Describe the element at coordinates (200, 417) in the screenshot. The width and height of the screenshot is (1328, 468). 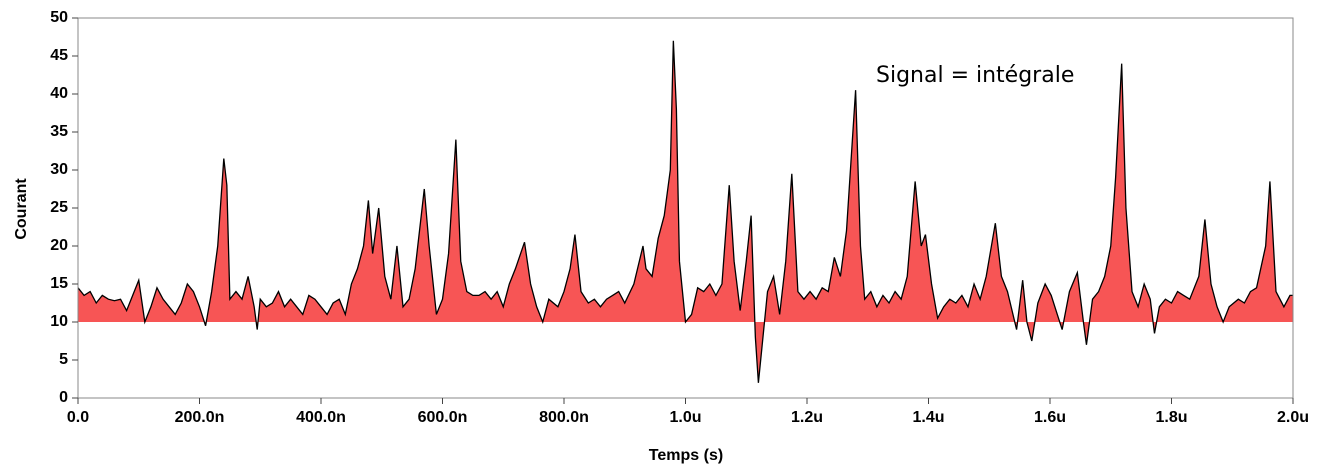
I see `x-tick-label: 200.0n` at that location.